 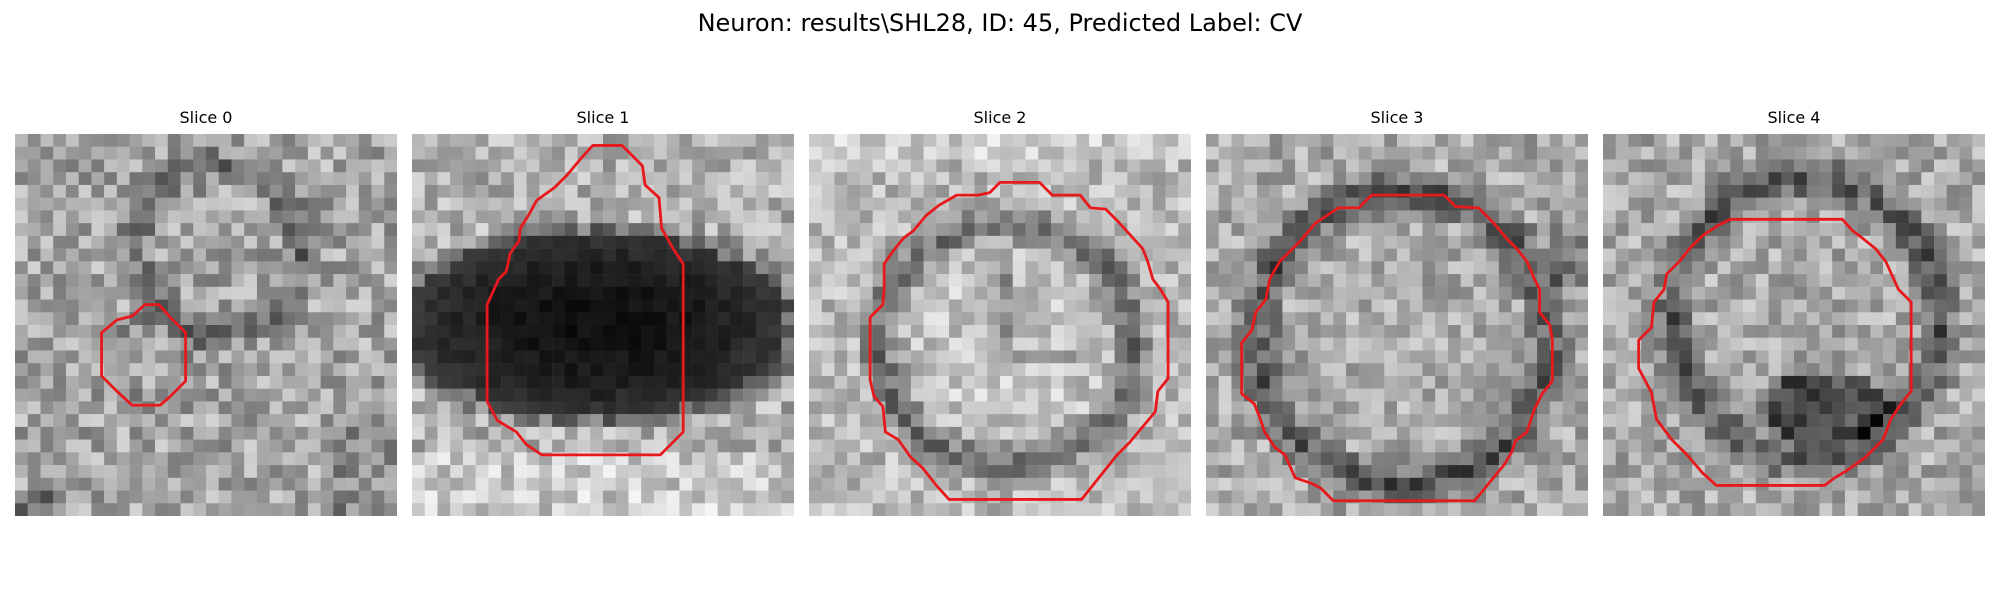 I want to click on slice-panel-2: Slice 2, so click(x=1000, y=312).